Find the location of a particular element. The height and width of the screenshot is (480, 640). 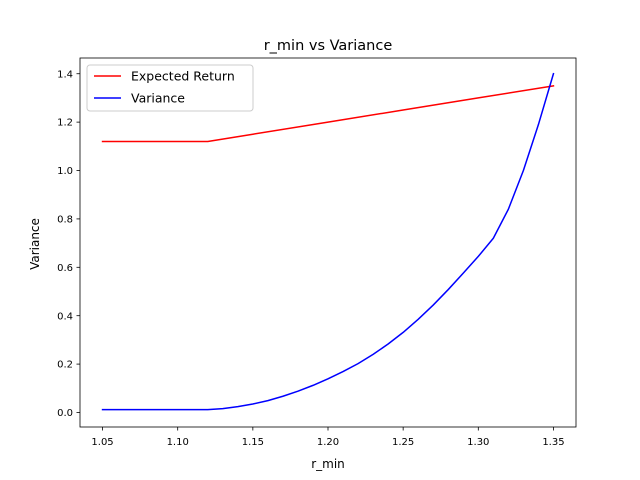

y-tick-label: 0.2 is located at coordinates (65, 365).